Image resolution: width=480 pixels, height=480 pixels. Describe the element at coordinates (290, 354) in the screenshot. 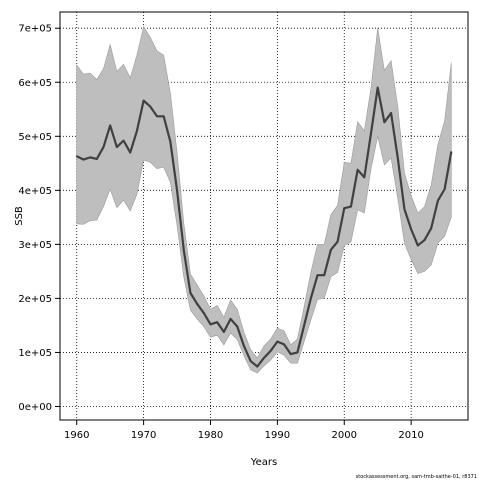

I see `ssb-point-1992` at that location.